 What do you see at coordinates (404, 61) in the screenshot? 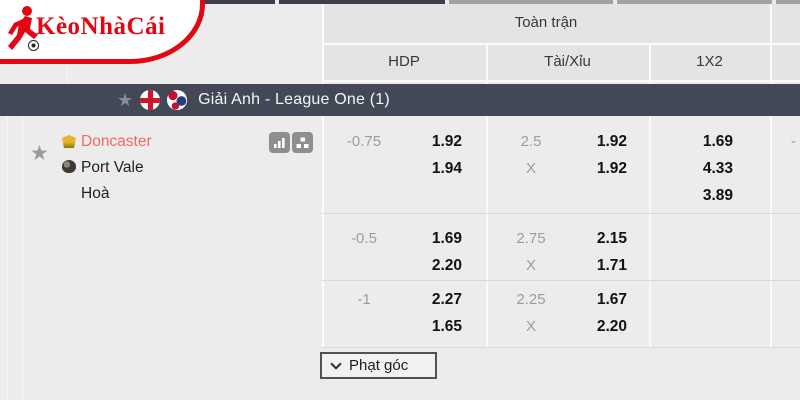
I see `column-header-hdp: HDP` at bounding box center [404, 61].